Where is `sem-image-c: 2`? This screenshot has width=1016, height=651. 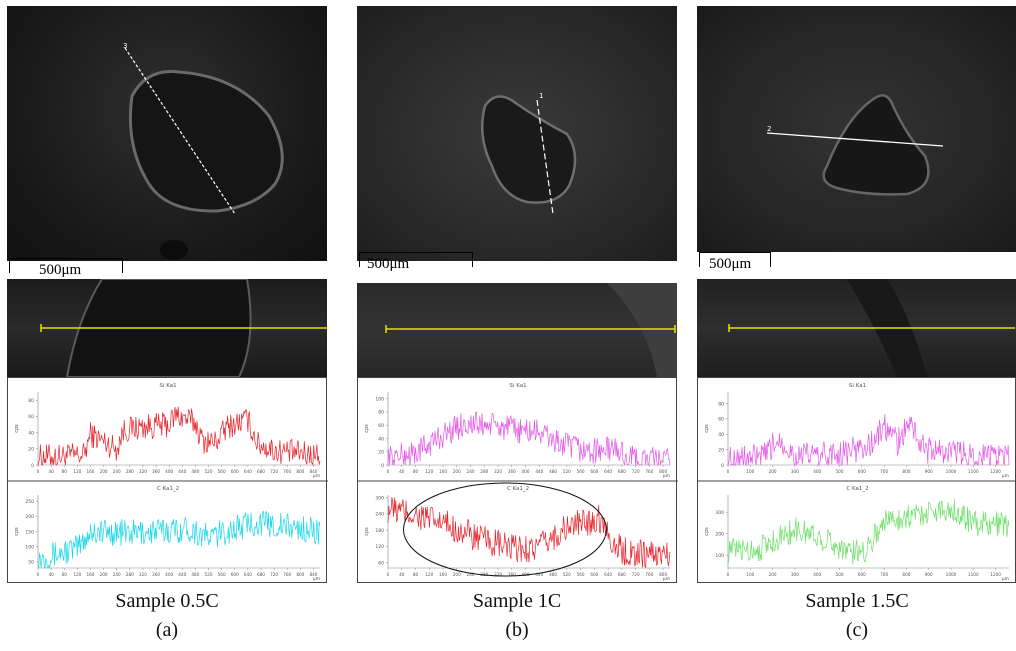 sem-image-c: 2 is located at coordinates (856, 129).